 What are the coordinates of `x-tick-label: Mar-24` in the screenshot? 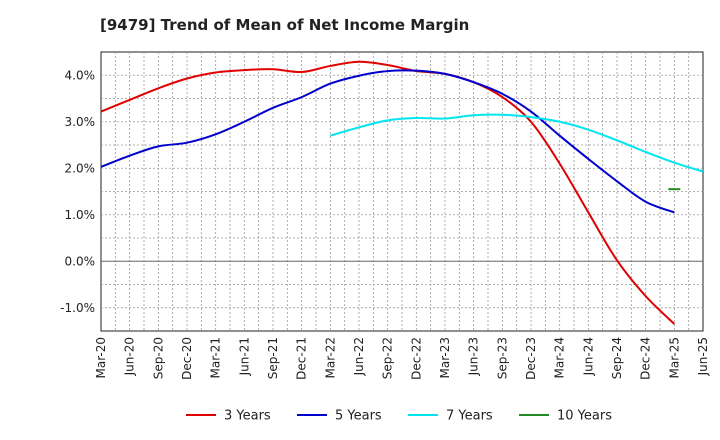 It's located at (560, 357).